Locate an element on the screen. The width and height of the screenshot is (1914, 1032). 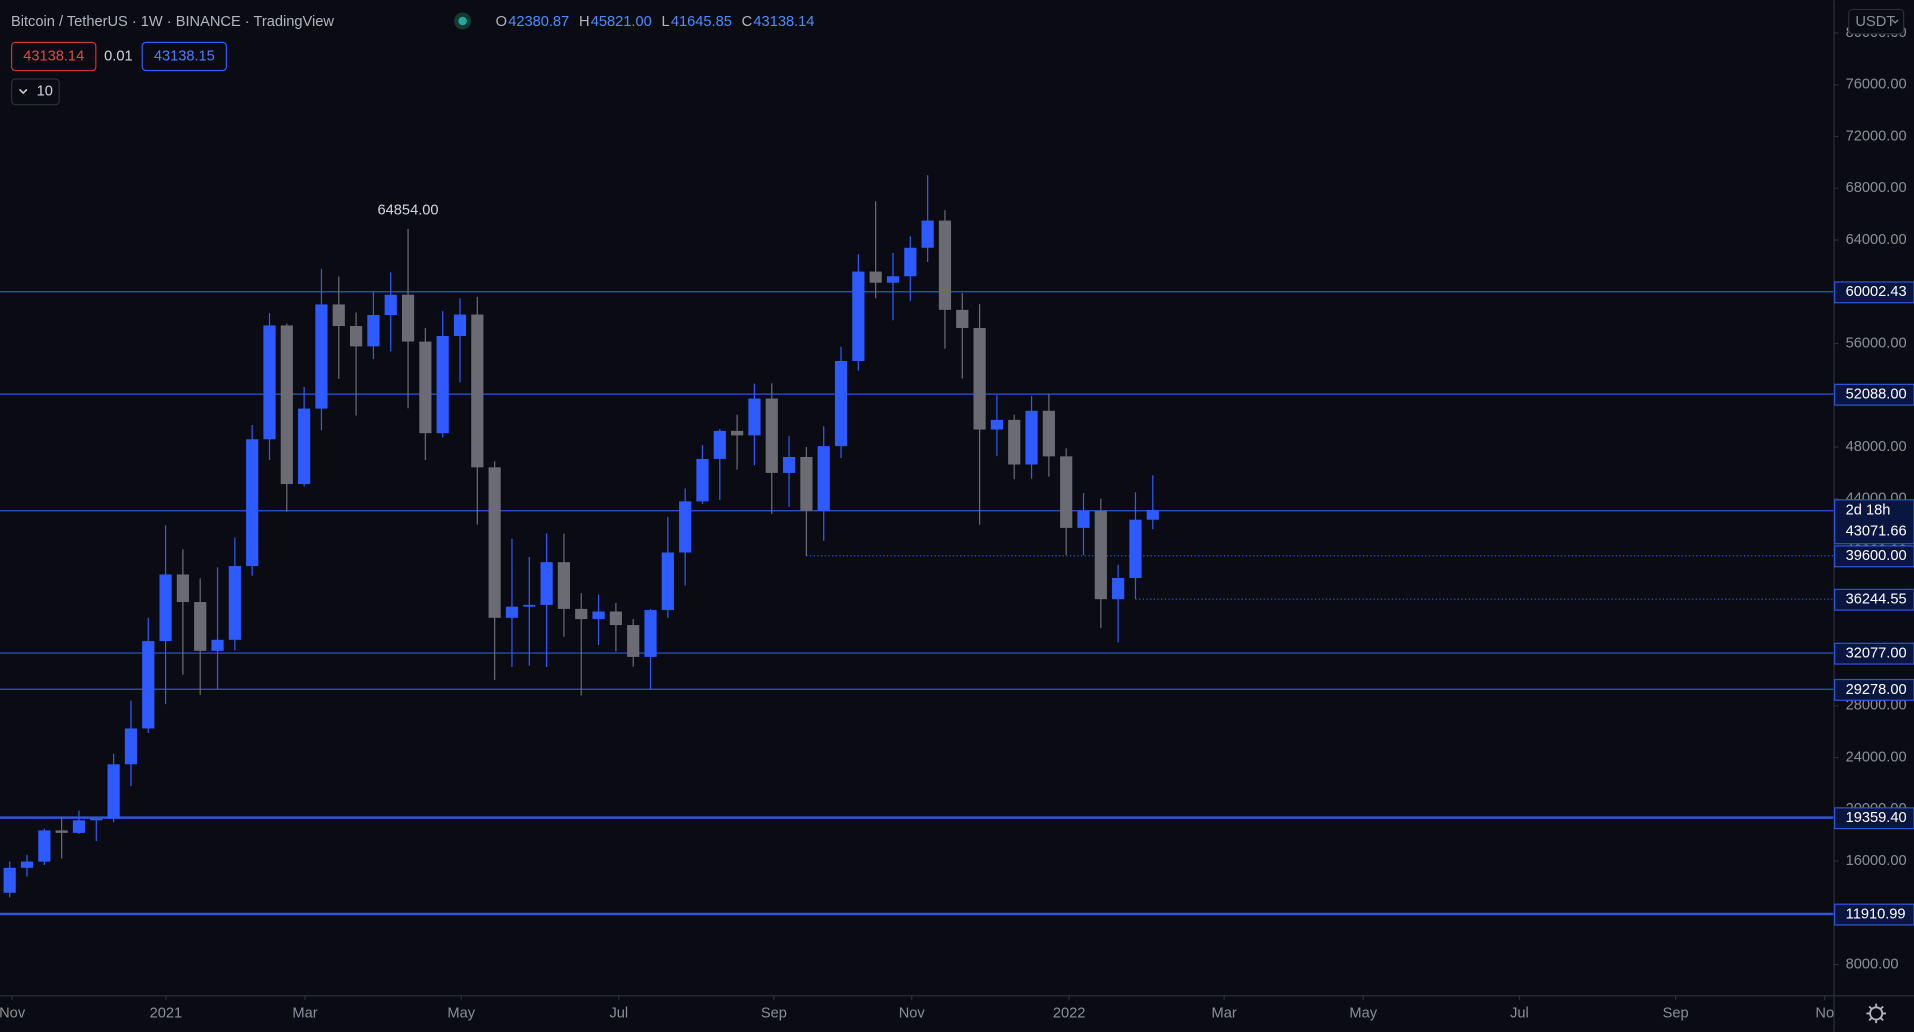
x-tick-label: May is located at coordinates (461, 1013).